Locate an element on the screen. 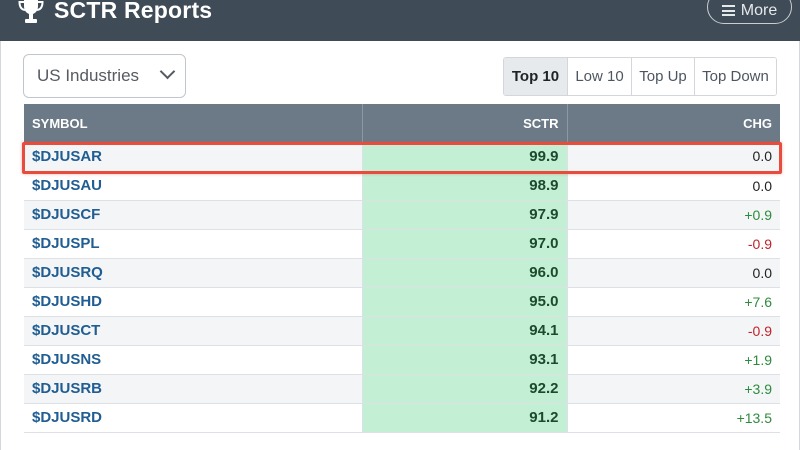 The height and width of the screenshot is (450, 800). column-header-symbol: SYMBOL is located at coordinates (193, 123).